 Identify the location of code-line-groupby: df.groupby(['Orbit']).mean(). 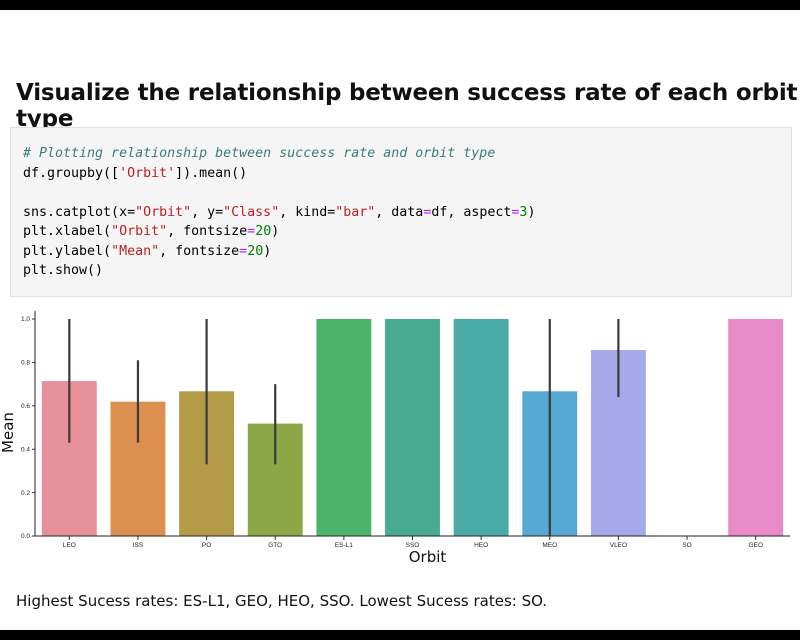
(135, 173).